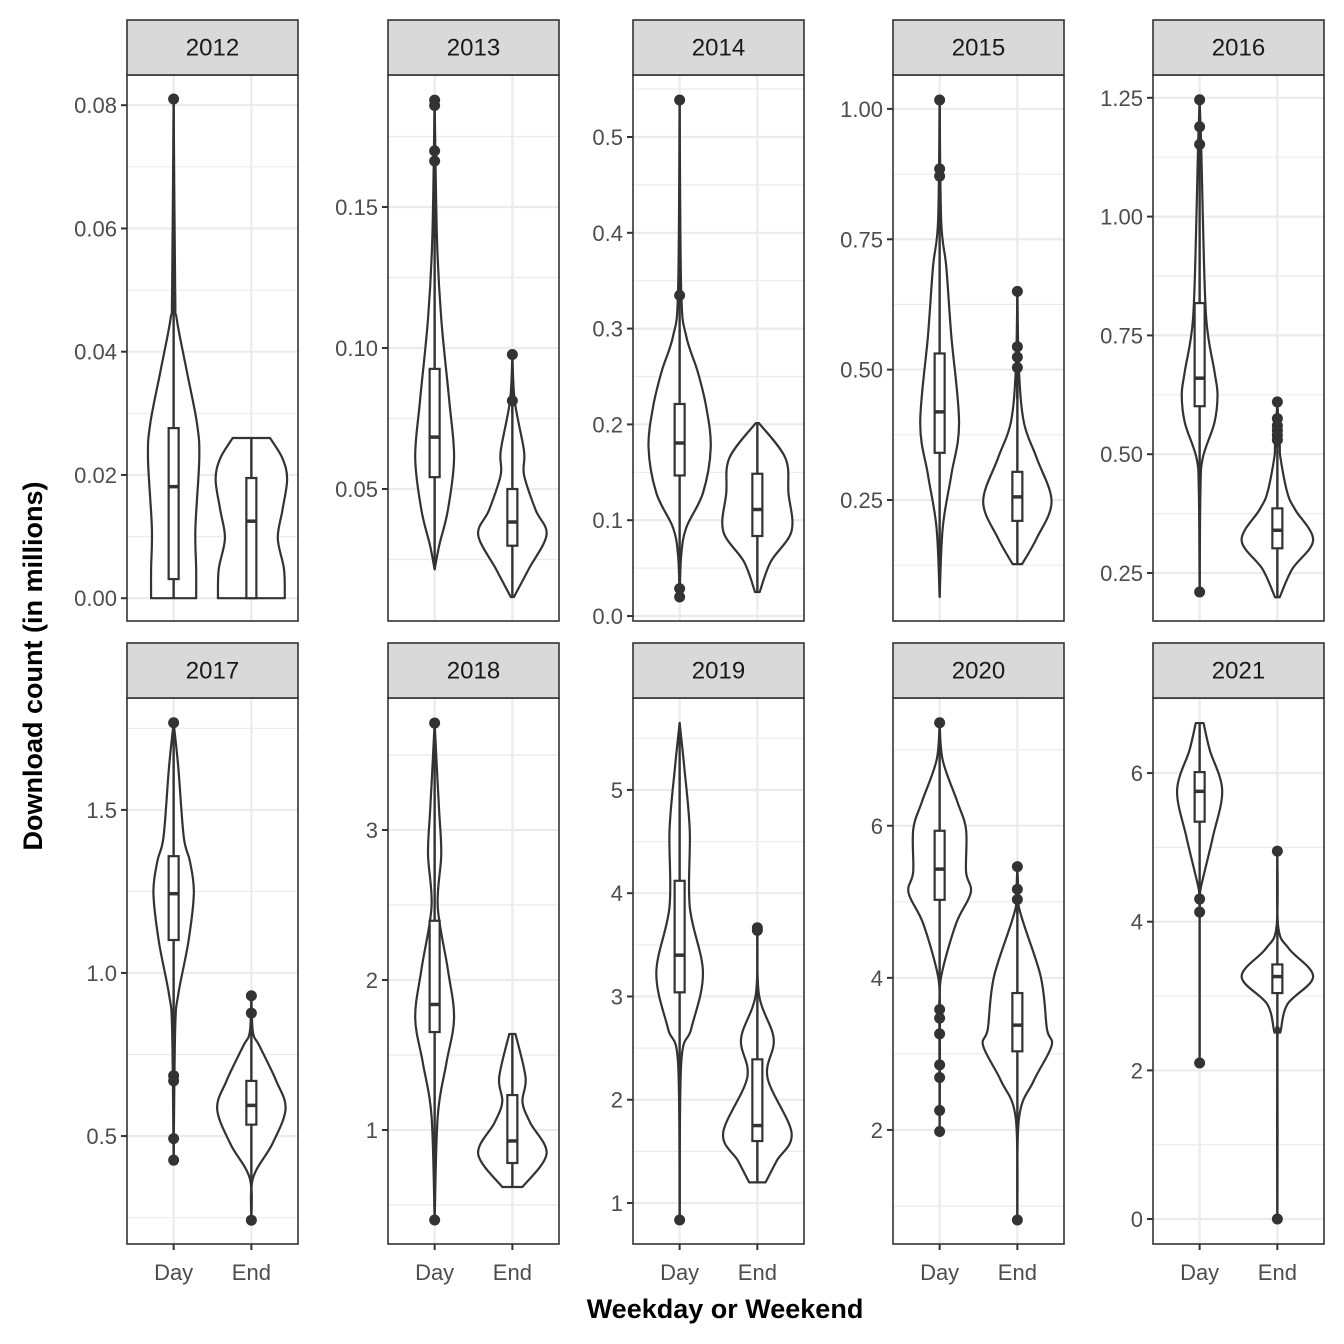  I want to click on facet-panel-2014: 2014 0.0 0.1 0.2 0.3 0.4 0.5, so click(698, 324).